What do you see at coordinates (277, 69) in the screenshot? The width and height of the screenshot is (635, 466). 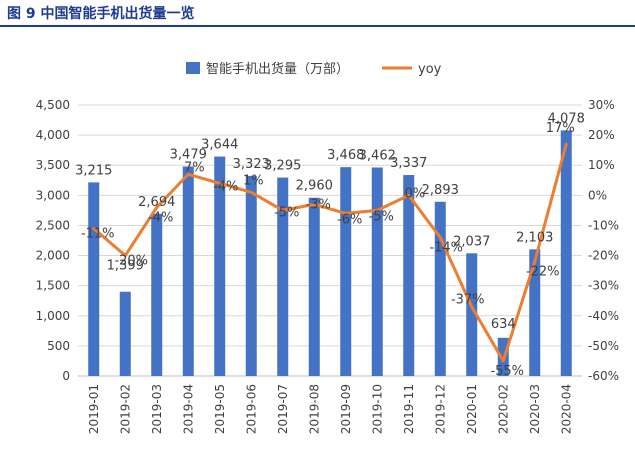 I see `legend-bar-label: 智能手机出货量（万部）` at bounding box center [277, 69].